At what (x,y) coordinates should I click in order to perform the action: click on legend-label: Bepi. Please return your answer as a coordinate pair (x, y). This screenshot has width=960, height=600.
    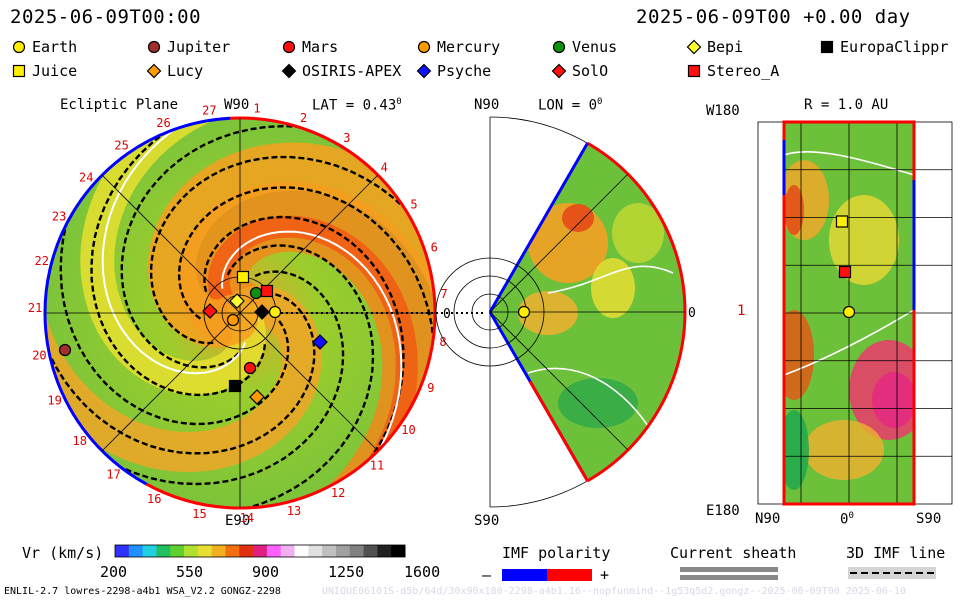
    Looking at the image, I should click on (725, 47).